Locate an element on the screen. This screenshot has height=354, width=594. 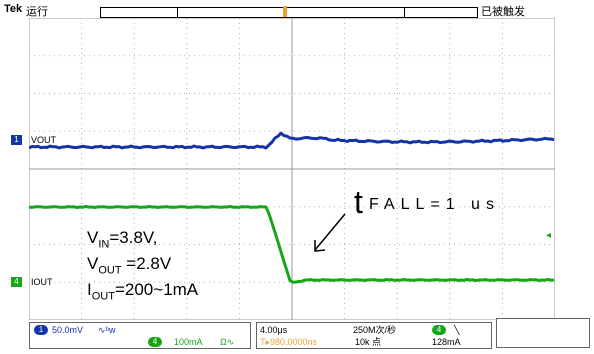
ch4-offscreen-arrow-icon: ◂ is located at coordinates (549, 235).